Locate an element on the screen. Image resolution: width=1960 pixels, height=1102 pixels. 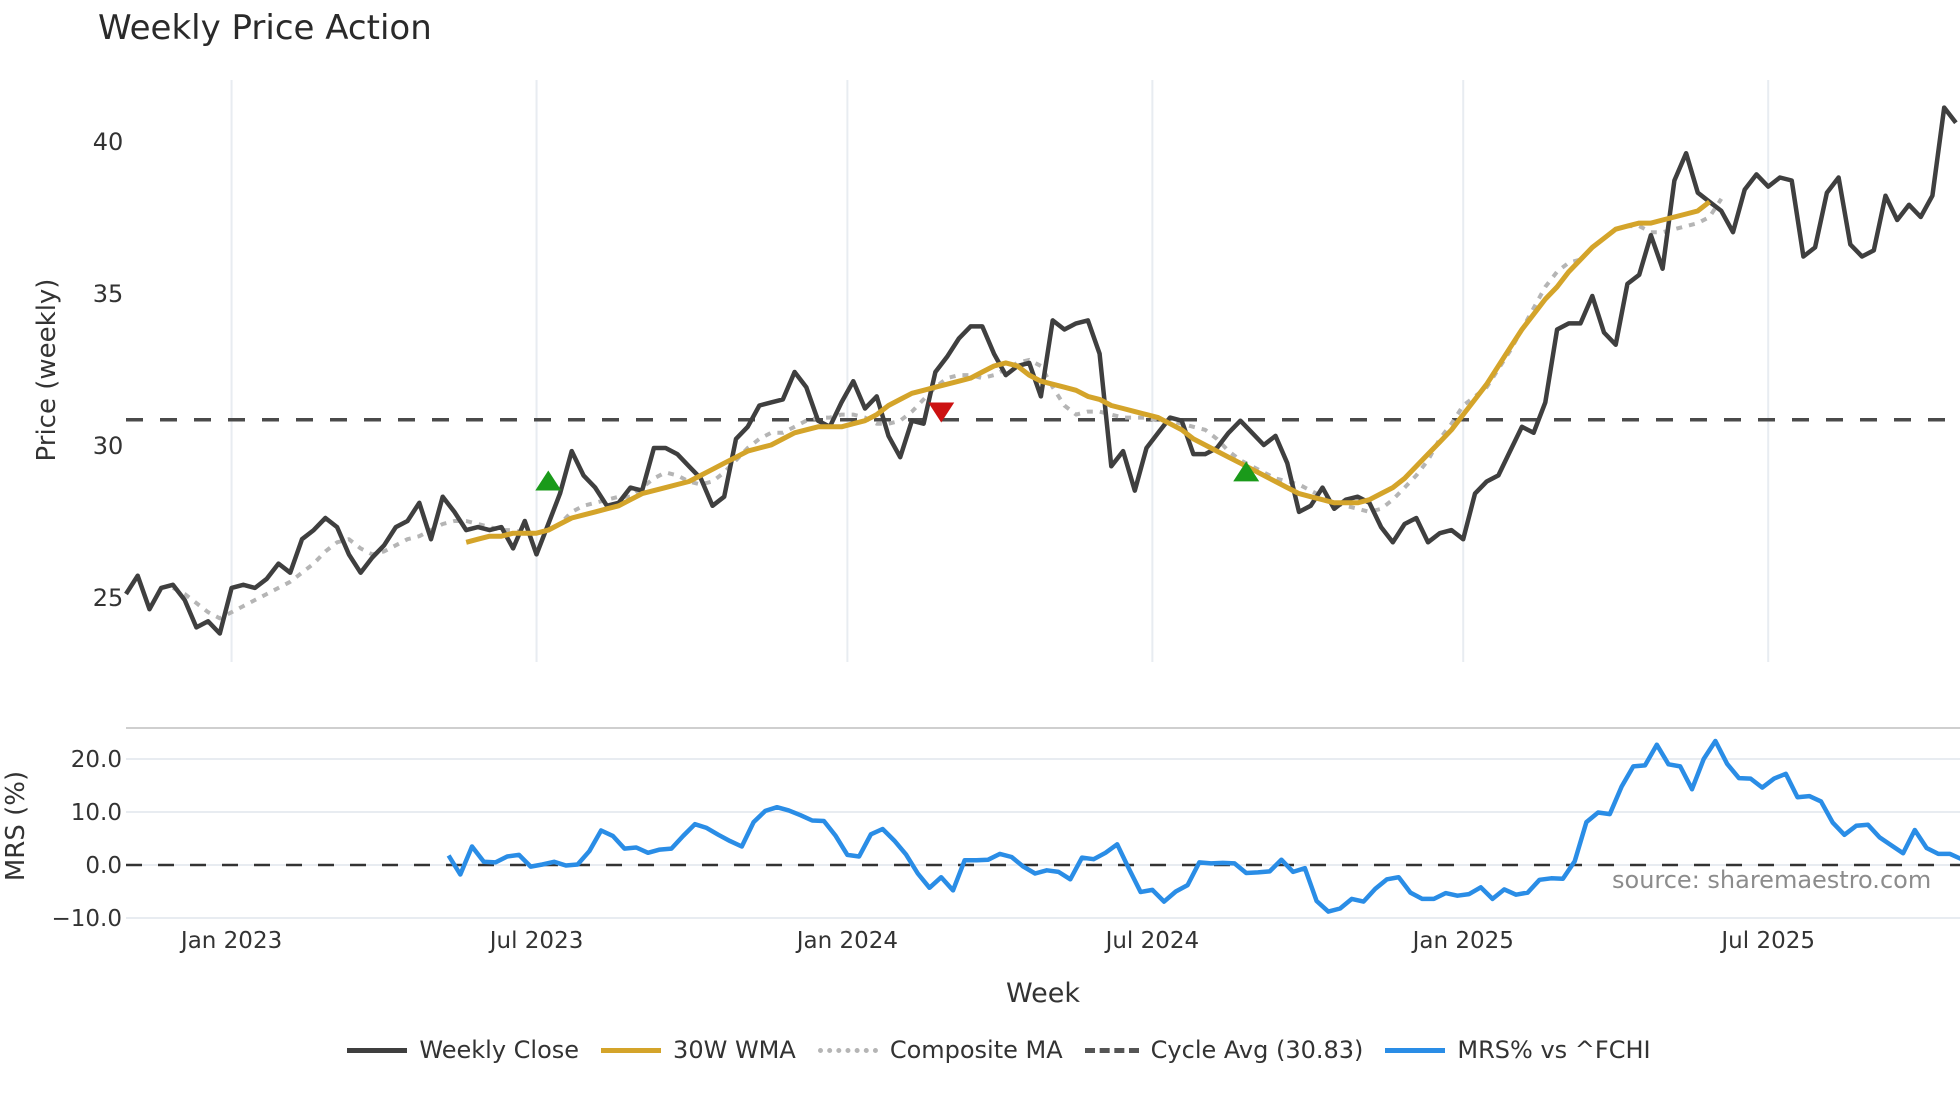
legend-label: Weekly Close is located at coordinates (499, 1050).